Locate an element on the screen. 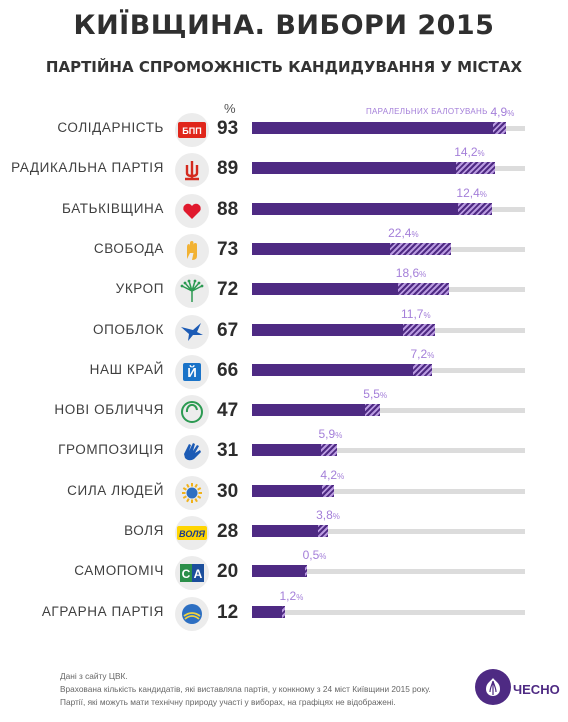  parallel-label: 1,2% is located at coordinates (292, 596).